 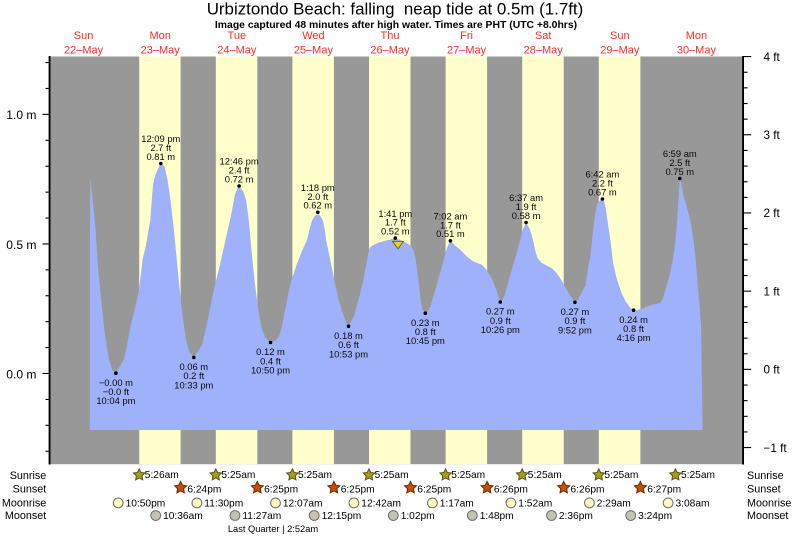 I want to click on svg-text: 30–May, so click(x=697, y=50).